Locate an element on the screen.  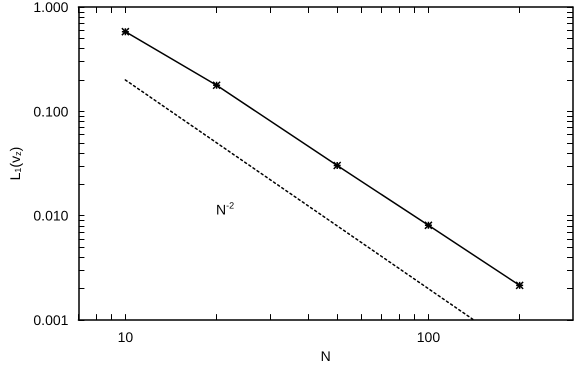
y-tick-label: 0.100 is located at coordinates (51, 111).